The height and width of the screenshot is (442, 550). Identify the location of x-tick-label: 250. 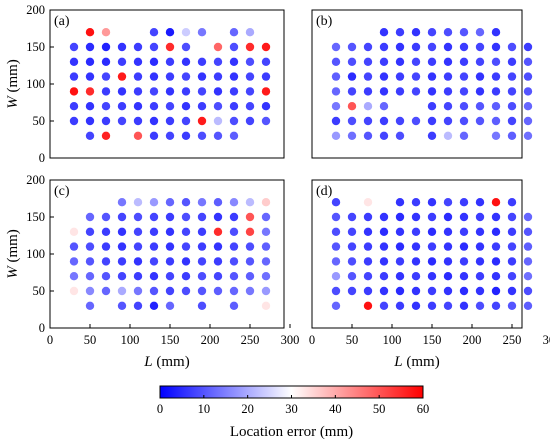
(250, 340).